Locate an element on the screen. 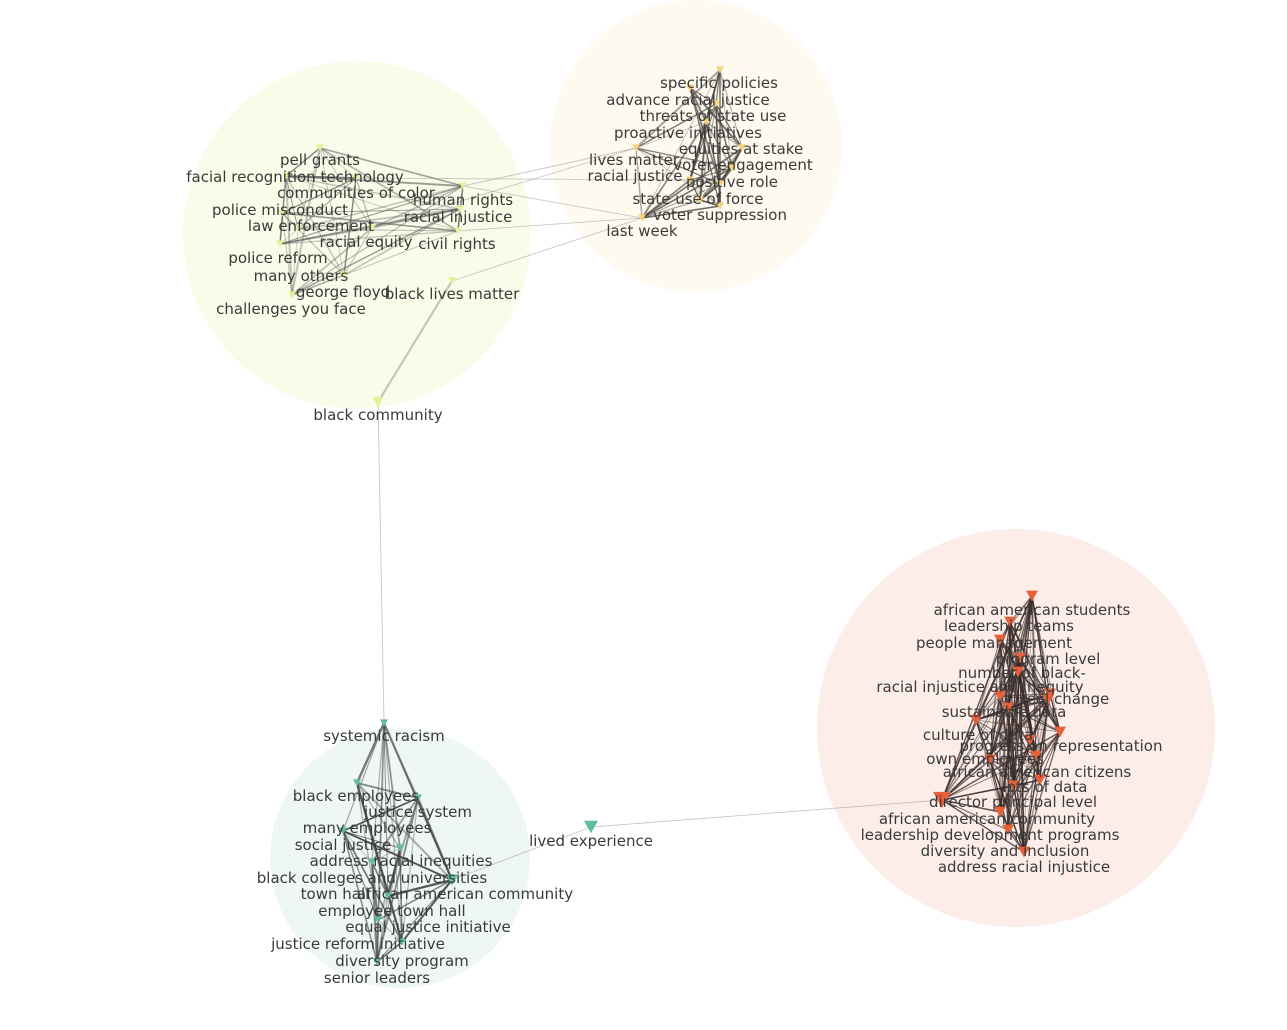  node-label: director principal level is located at coordinates (1013, 802).